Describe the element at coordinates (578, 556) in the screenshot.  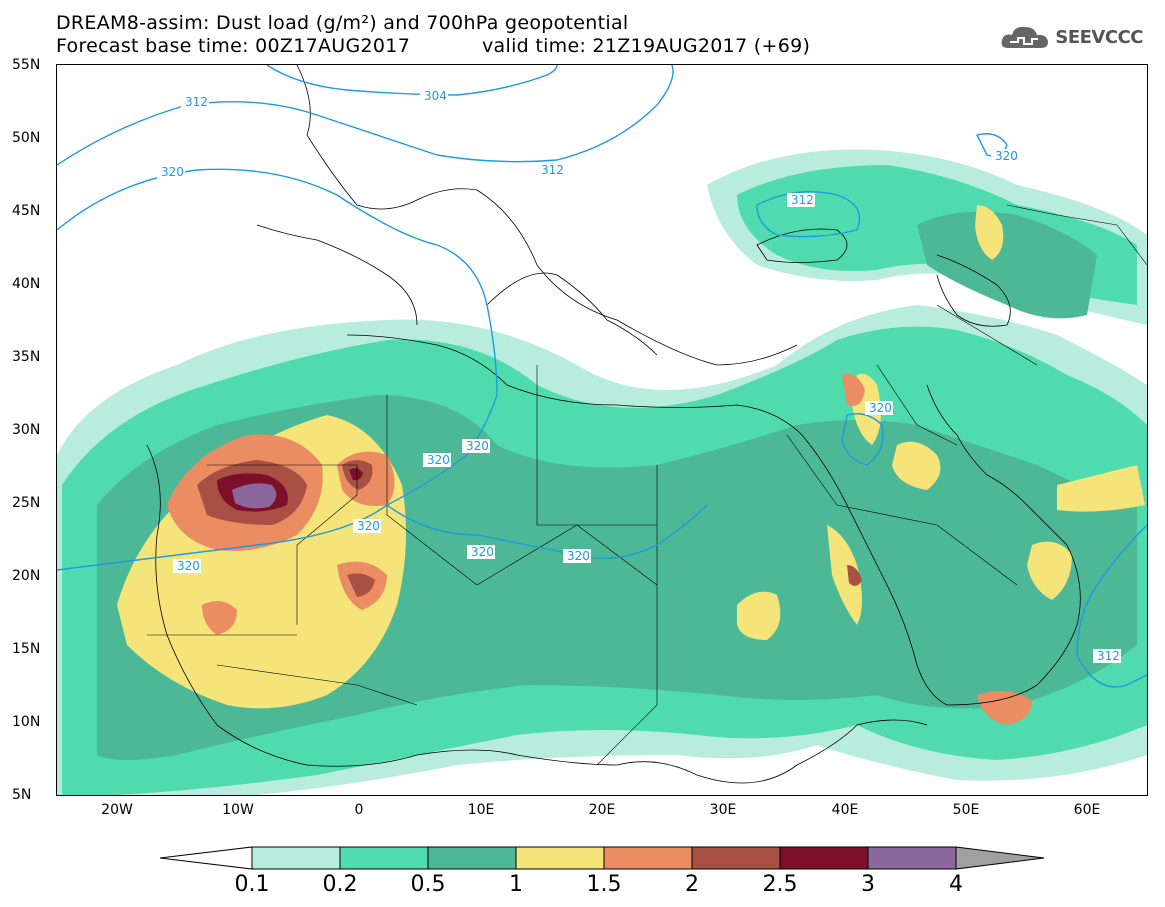
I see `contour-label-320-chad: 320` at that location.